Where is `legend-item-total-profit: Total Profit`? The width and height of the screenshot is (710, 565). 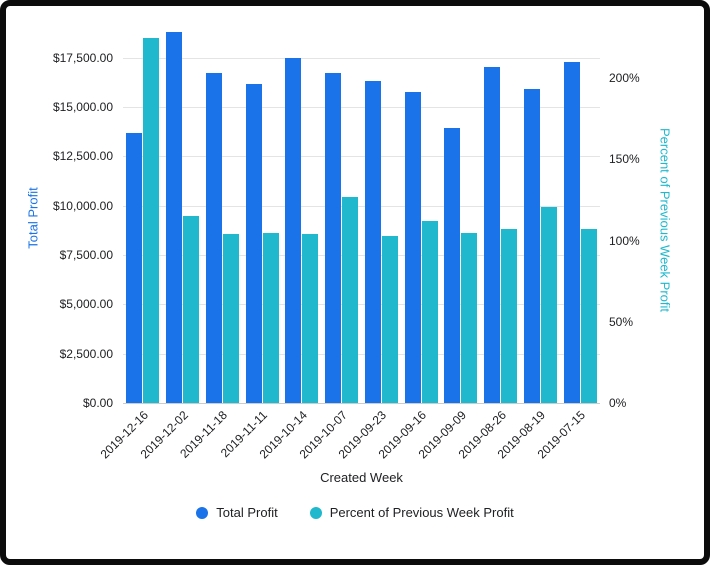 legend-item-total-profit: Total Profit is located at coordinates (237, 512).